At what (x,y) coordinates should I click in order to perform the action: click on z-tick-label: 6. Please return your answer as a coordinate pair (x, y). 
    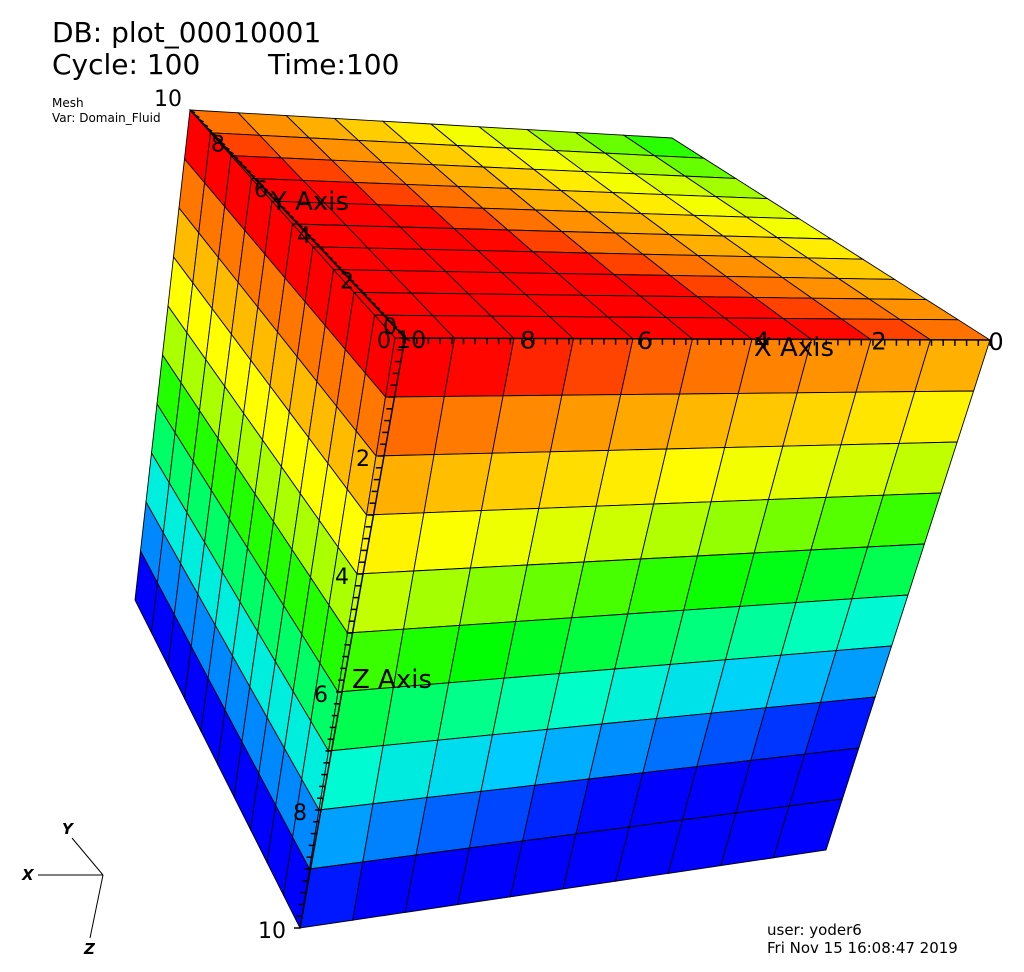
    Looking at the image, I should click on (321, 695).